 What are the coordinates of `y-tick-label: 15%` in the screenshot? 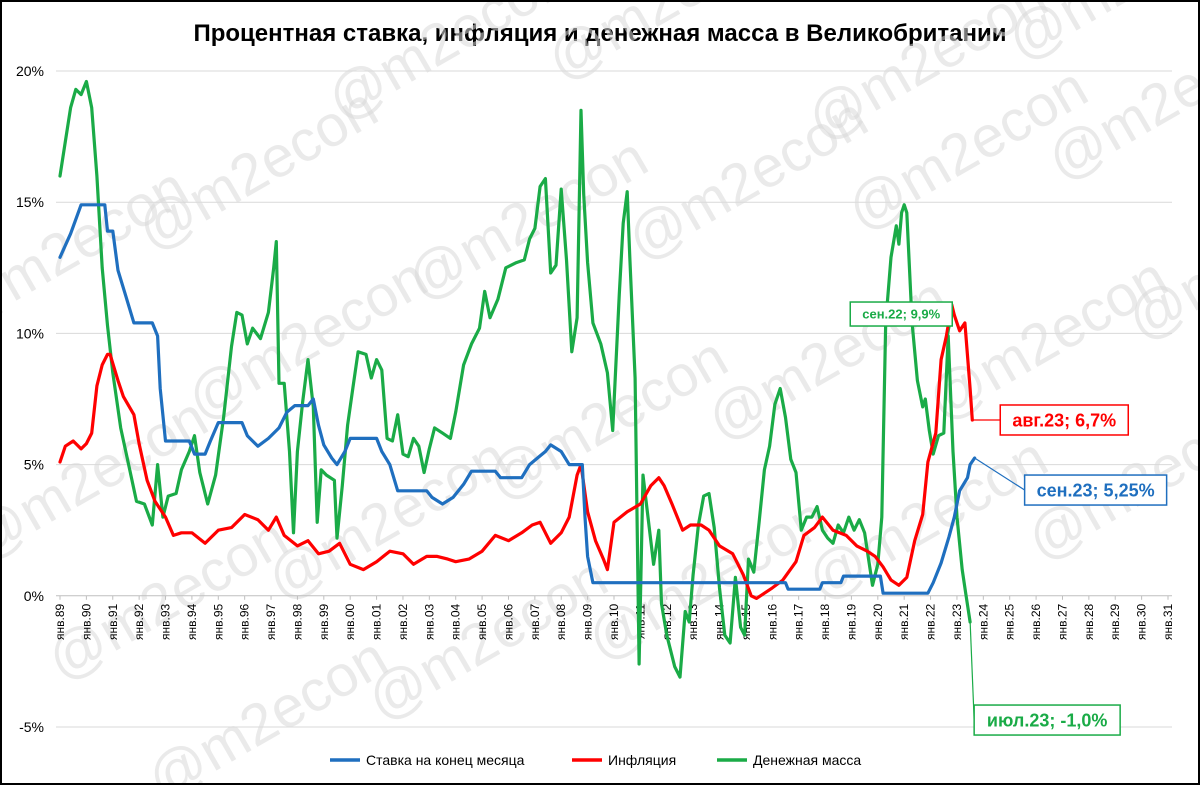 It's located at (30, 202).